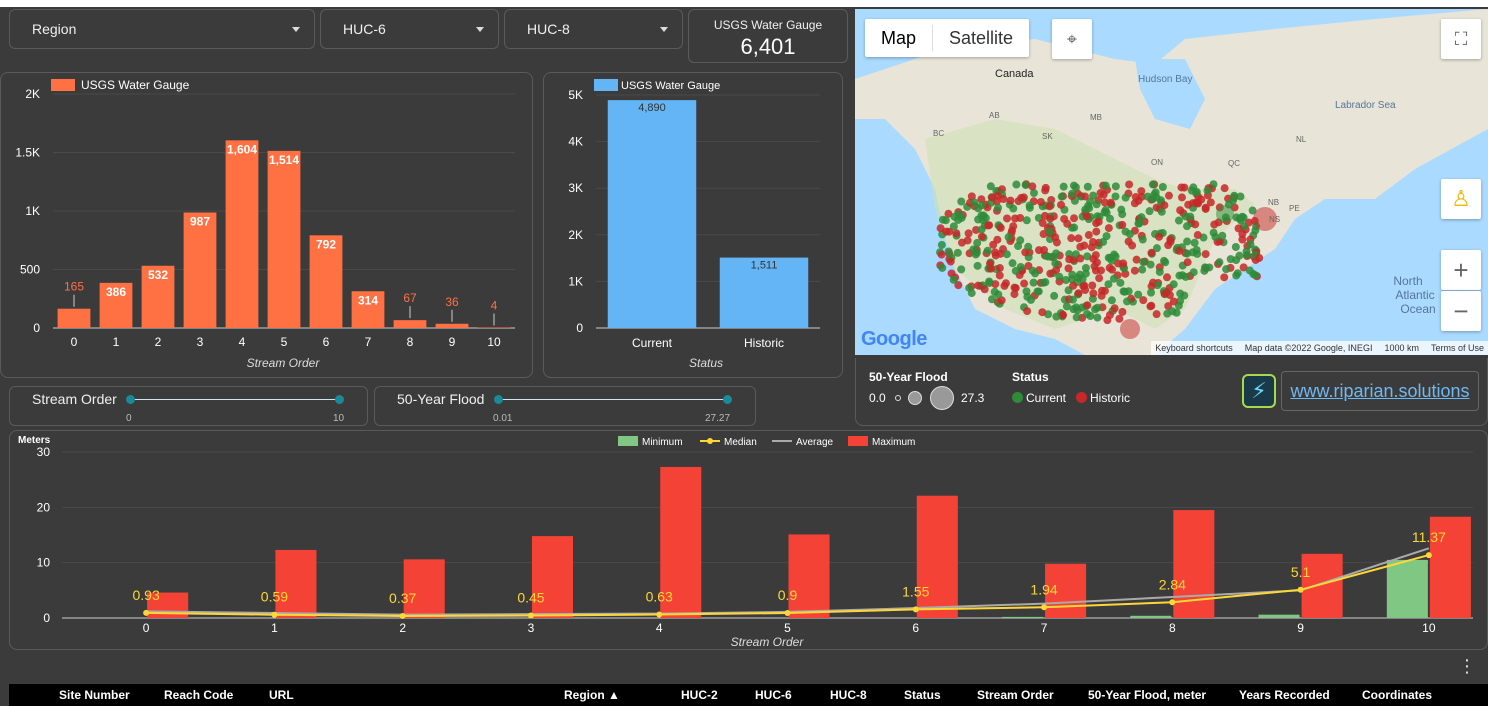 Image resolution: width=1488 pixels, height=706 pixels. What do you see at coordinates (339, 399) in the screenshot?
I see `stream-order-max-handle` at bounding box center [339, 399].